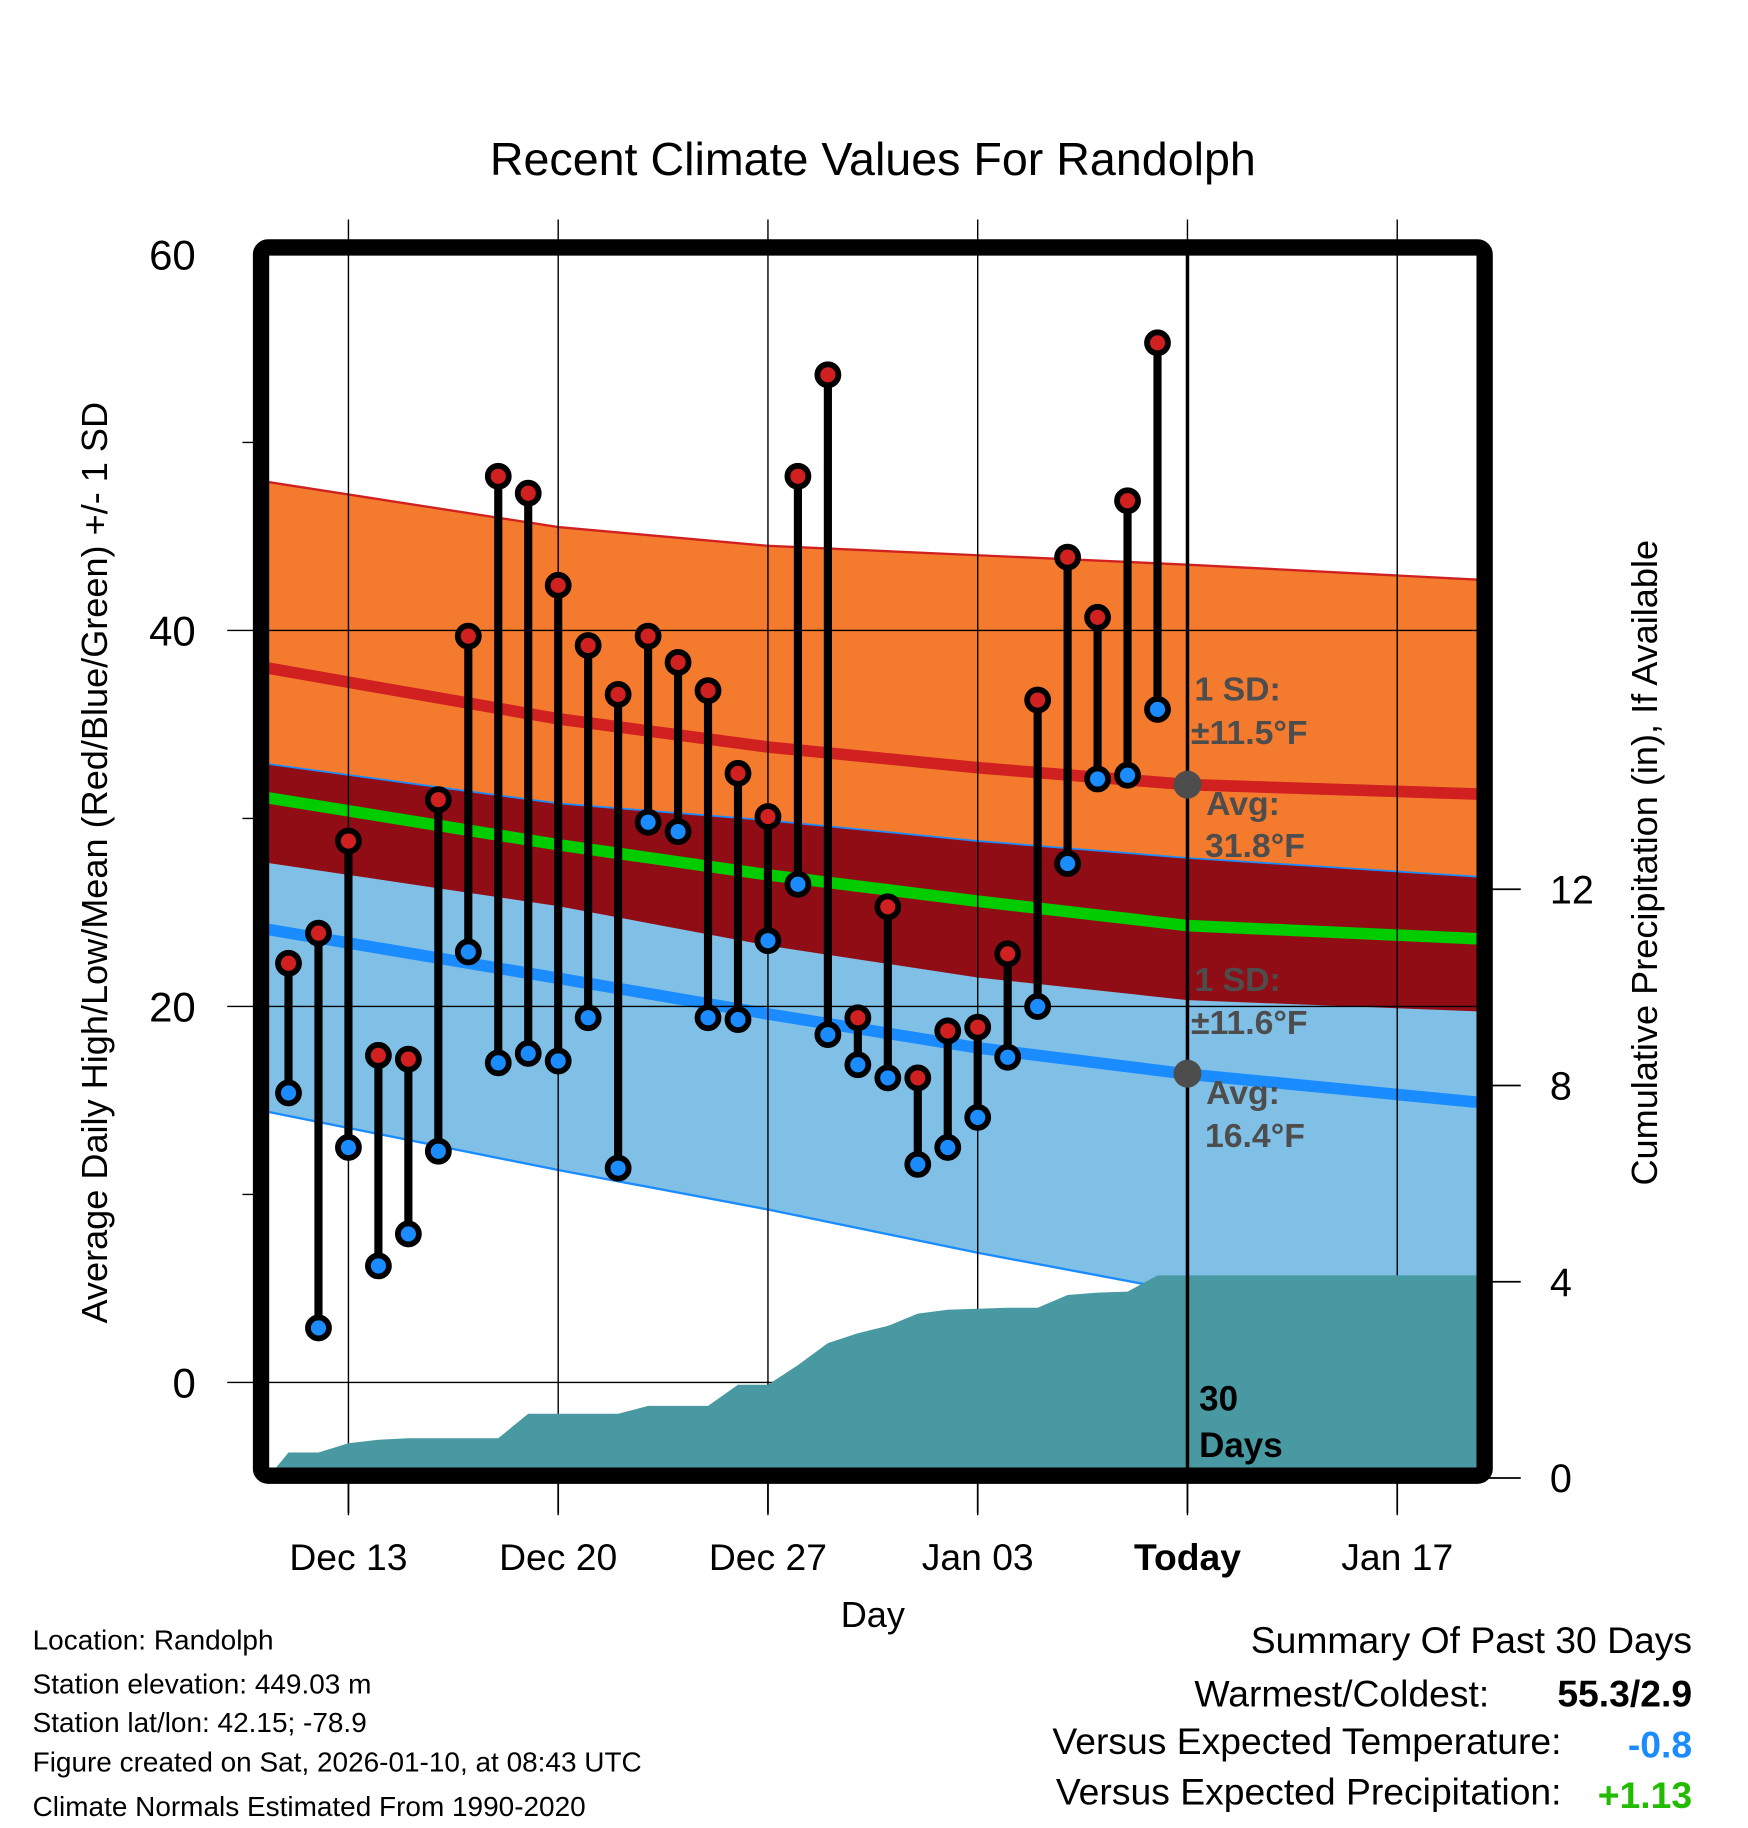  What do you see at coordinates (1471, 1640) in the screenshot?
I see `summary-title: Summary Of Past 30 Days` at bounding box center [1471, 1640].